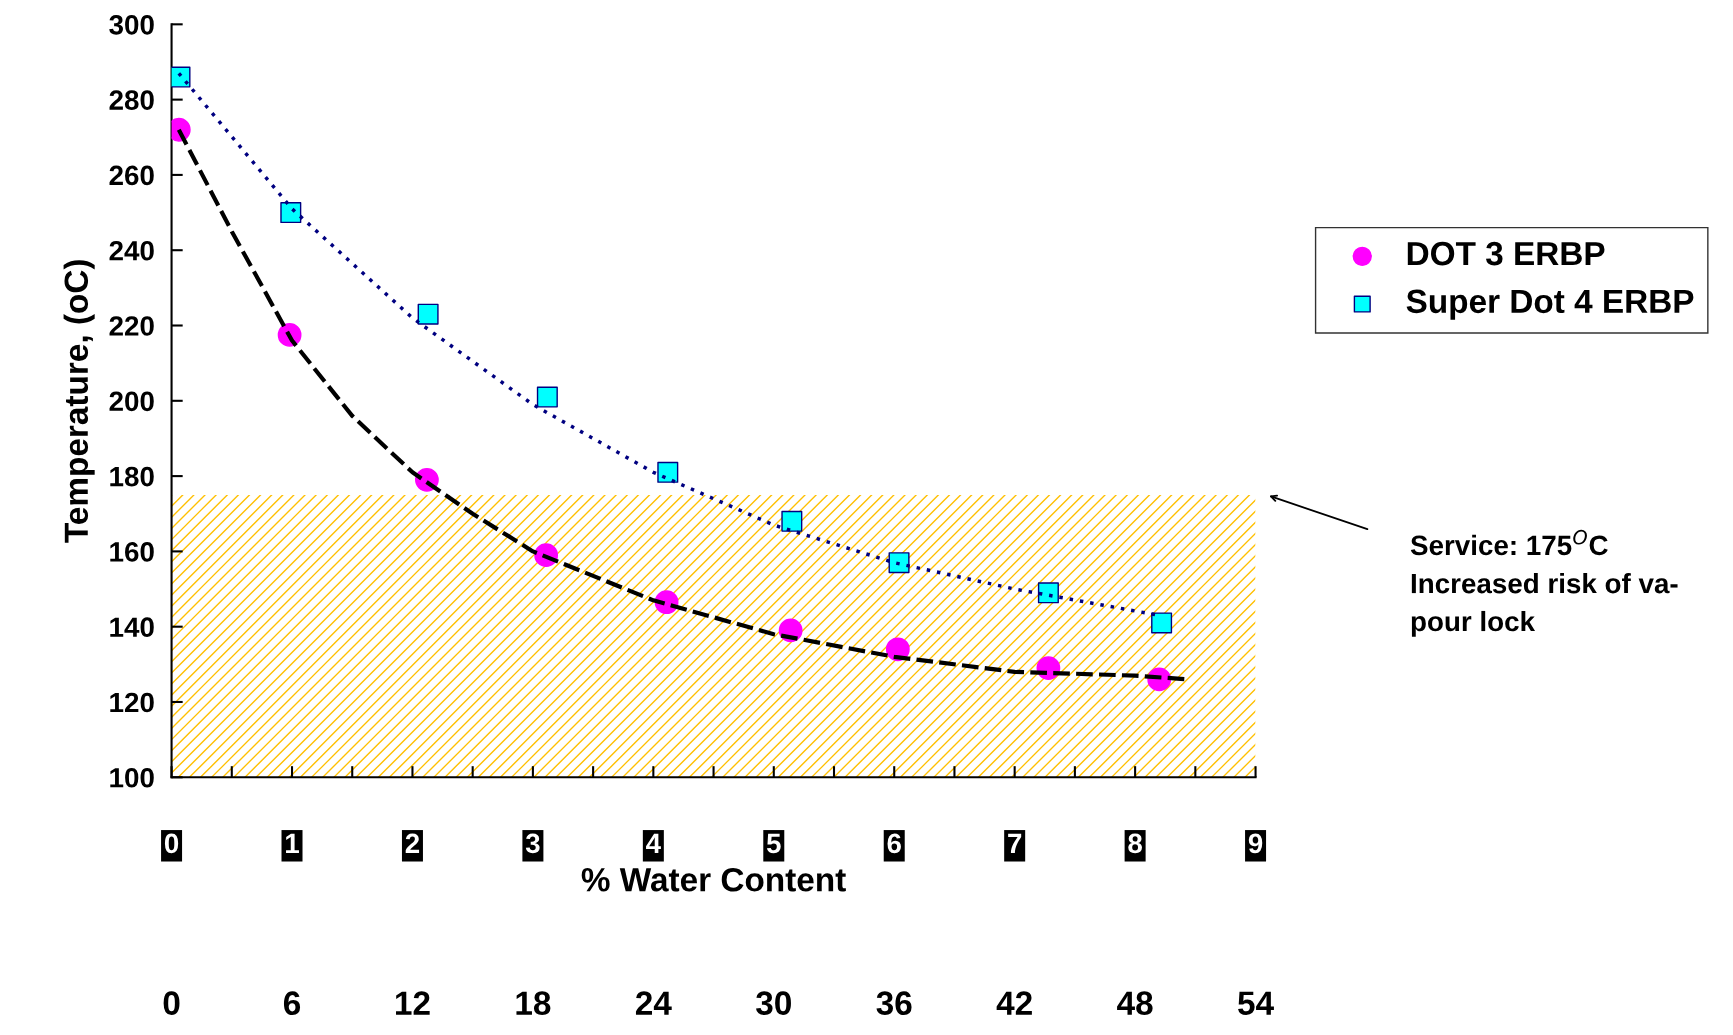 This screenshot has width=1733, height=1035. I want to click on y-tick-label: 300, so click(131, 24).